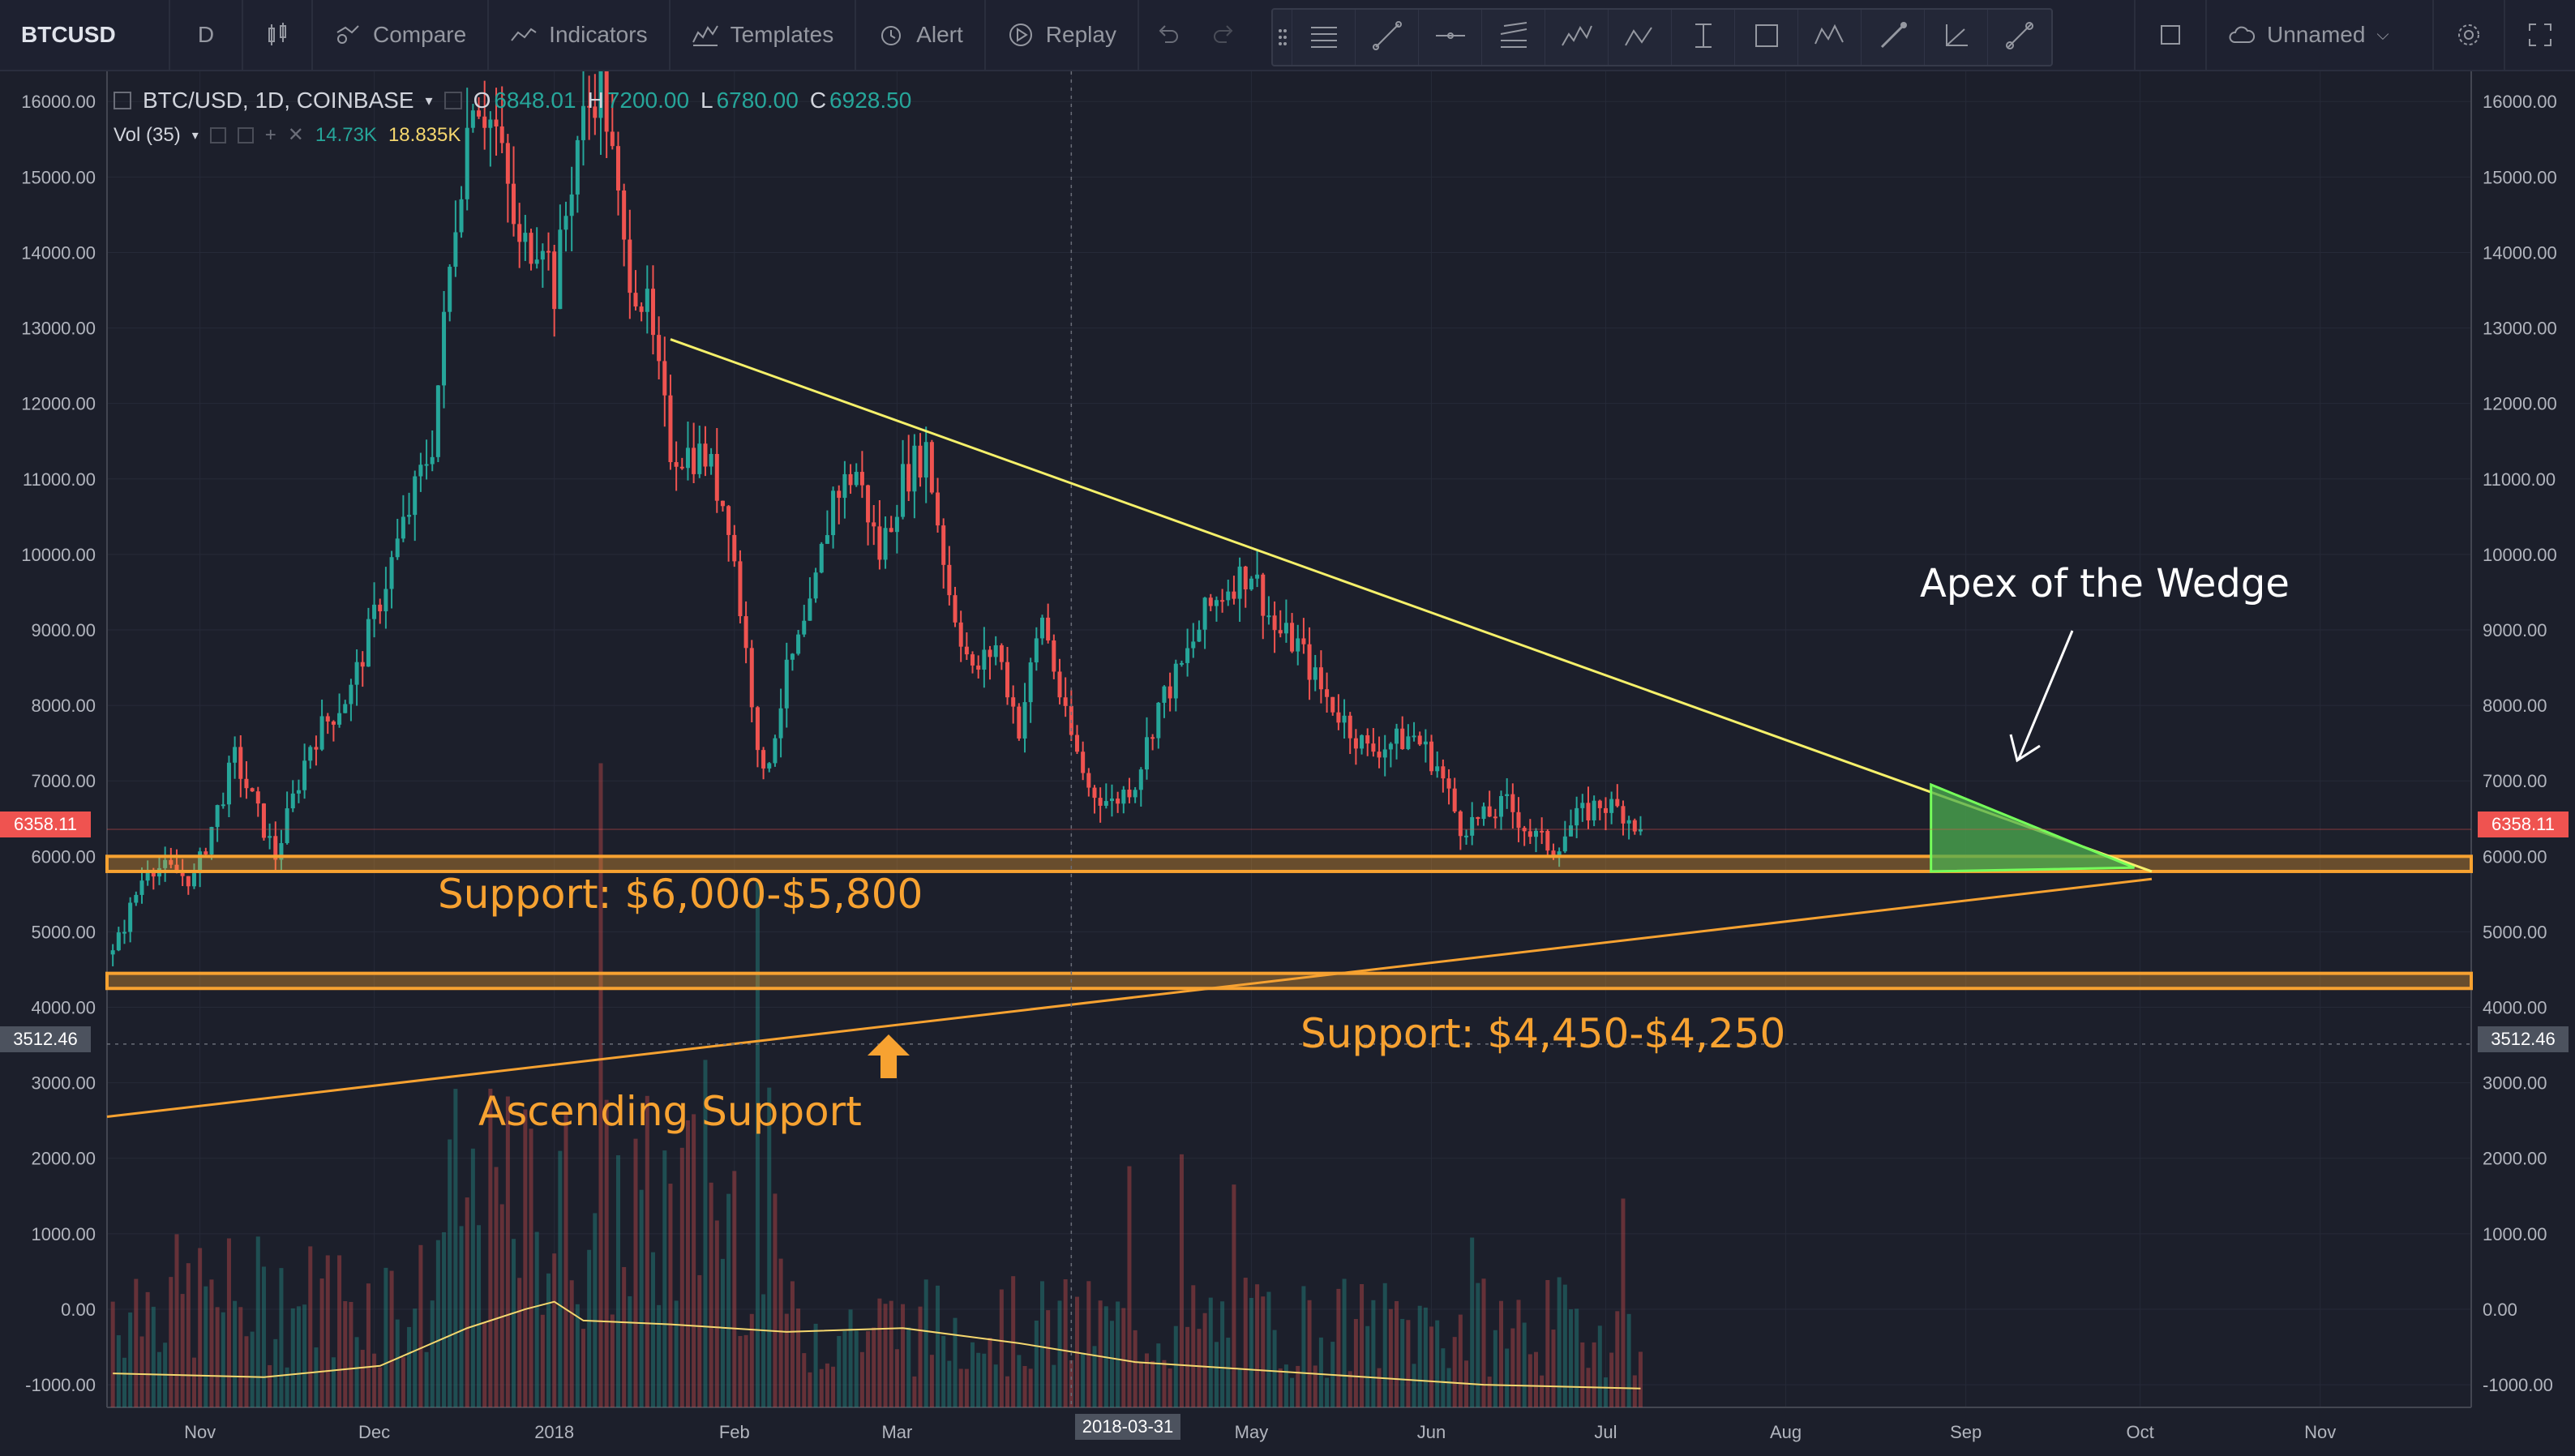 Image resolution: width=2575 pixels, height=1456 pixels. Describe the element at coordinates (1830, 37) in the screenshot. I see `xabcd-pattern-tool` at that location.